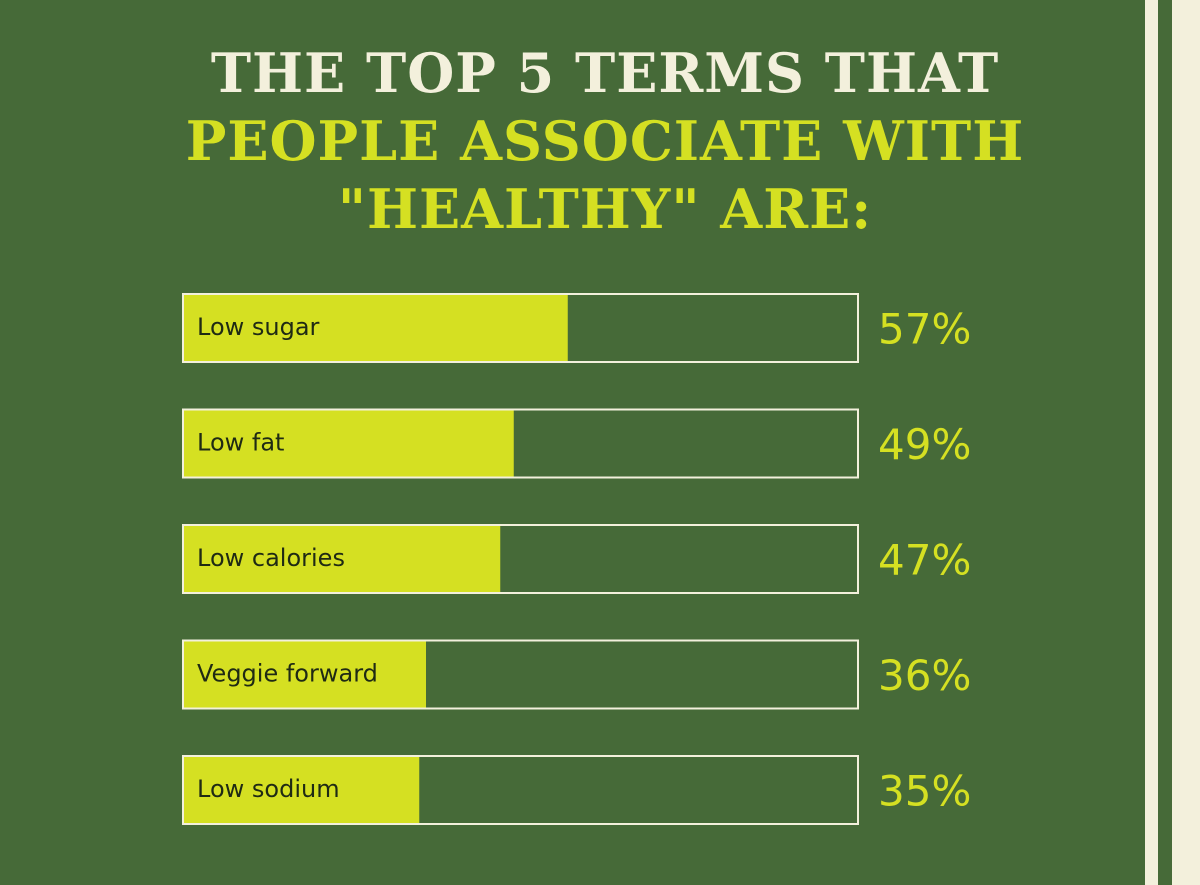 This screenshot has width=1200, height=885. I want to click on value-label: 36%, so click(924, 675).